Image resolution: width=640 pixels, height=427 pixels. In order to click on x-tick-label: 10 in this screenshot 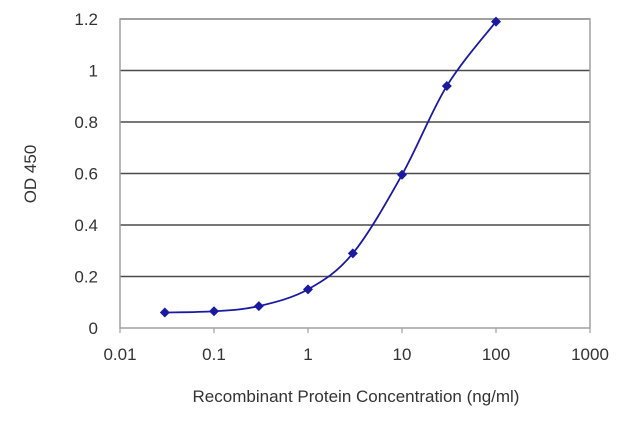, I will do `click(402, 354)`.